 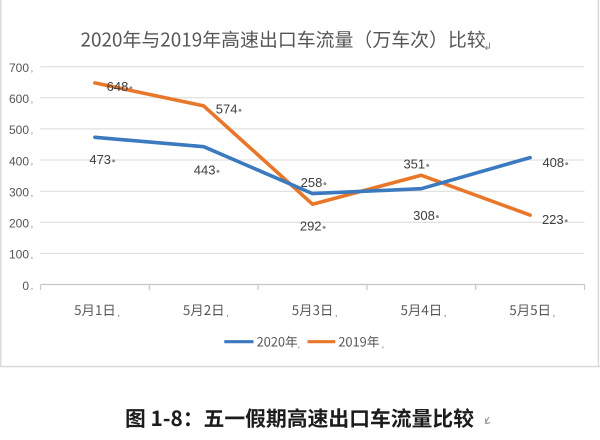 I want to click on svg-text: 700, so click(x=19, y=68).